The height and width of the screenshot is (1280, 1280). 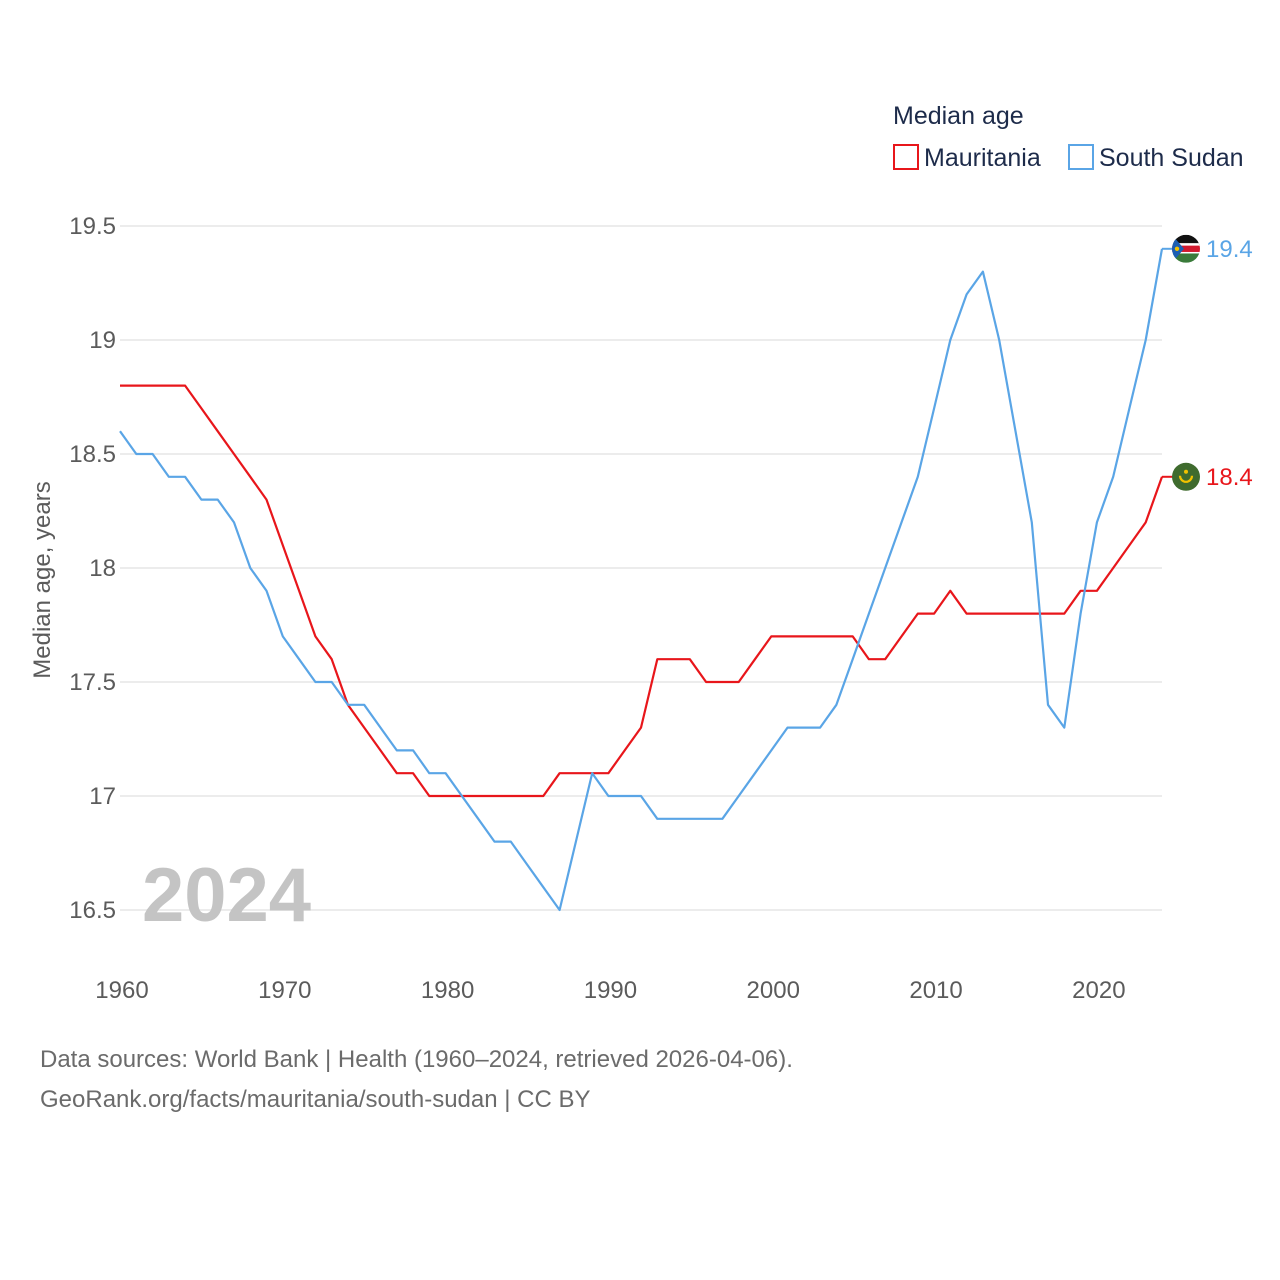 I want to click on y-tick-label: 16.5, so click(x=92, y=910).